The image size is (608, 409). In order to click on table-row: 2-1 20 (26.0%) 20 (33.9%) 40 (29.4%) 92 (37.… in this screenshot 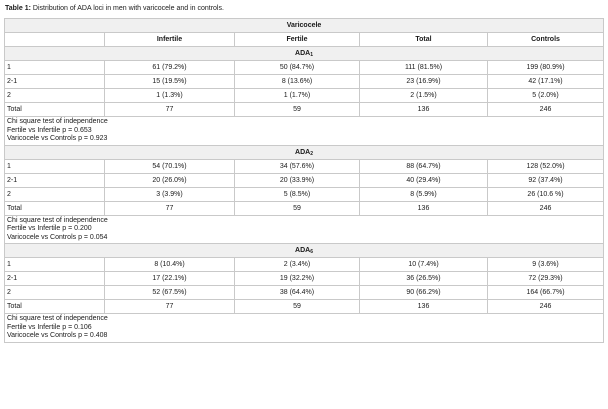, I will do `click(304, 180)`.